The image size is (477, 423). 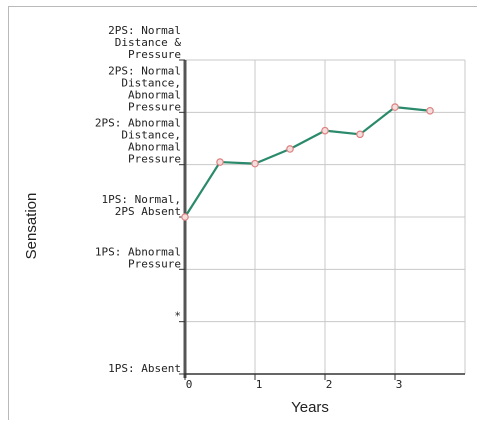 I want to click on y-tick-label: 2PS: Normal Distance, Abnormal Pressure, so click(x=144, y=88).